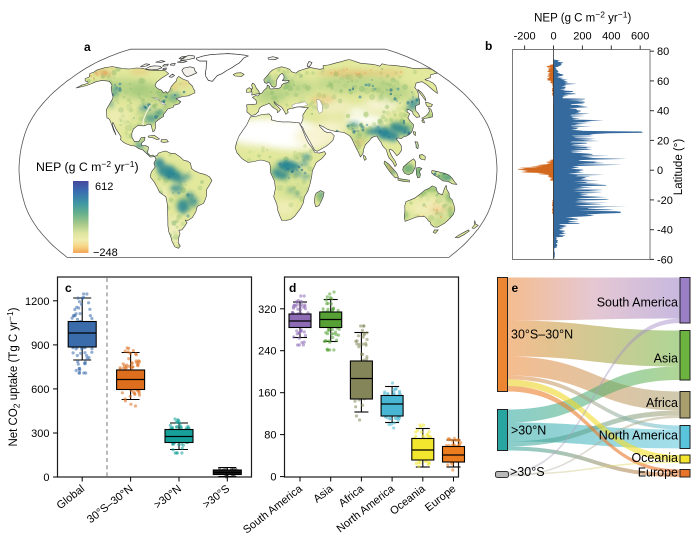  I want to click on svg-text: Europe, so click(658, 473).